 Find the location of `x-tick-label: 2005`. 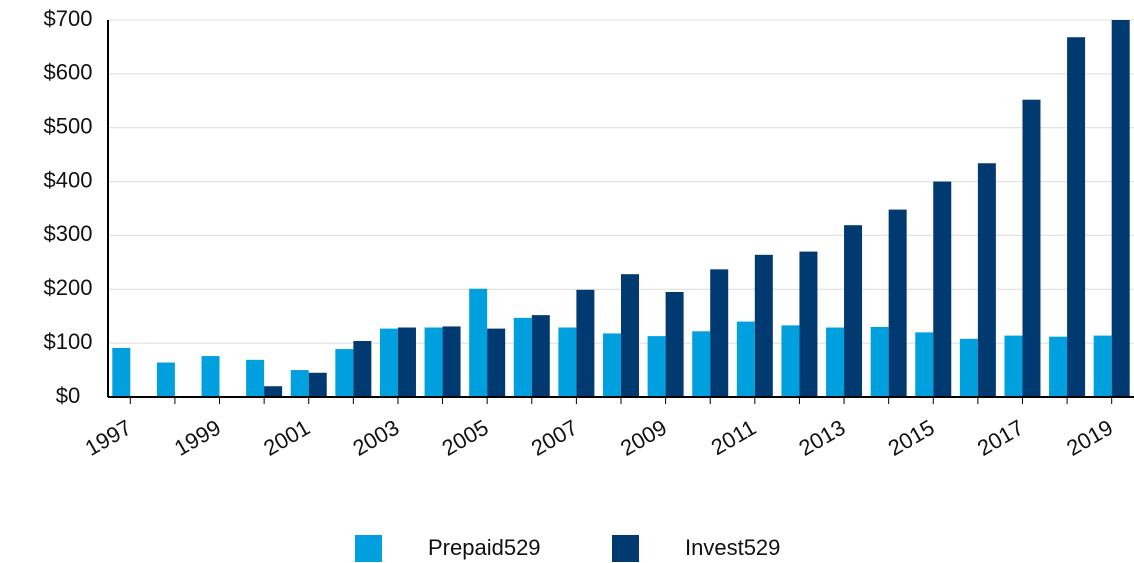

x-tick-label: 2005 is located at coordinates (465, 438).